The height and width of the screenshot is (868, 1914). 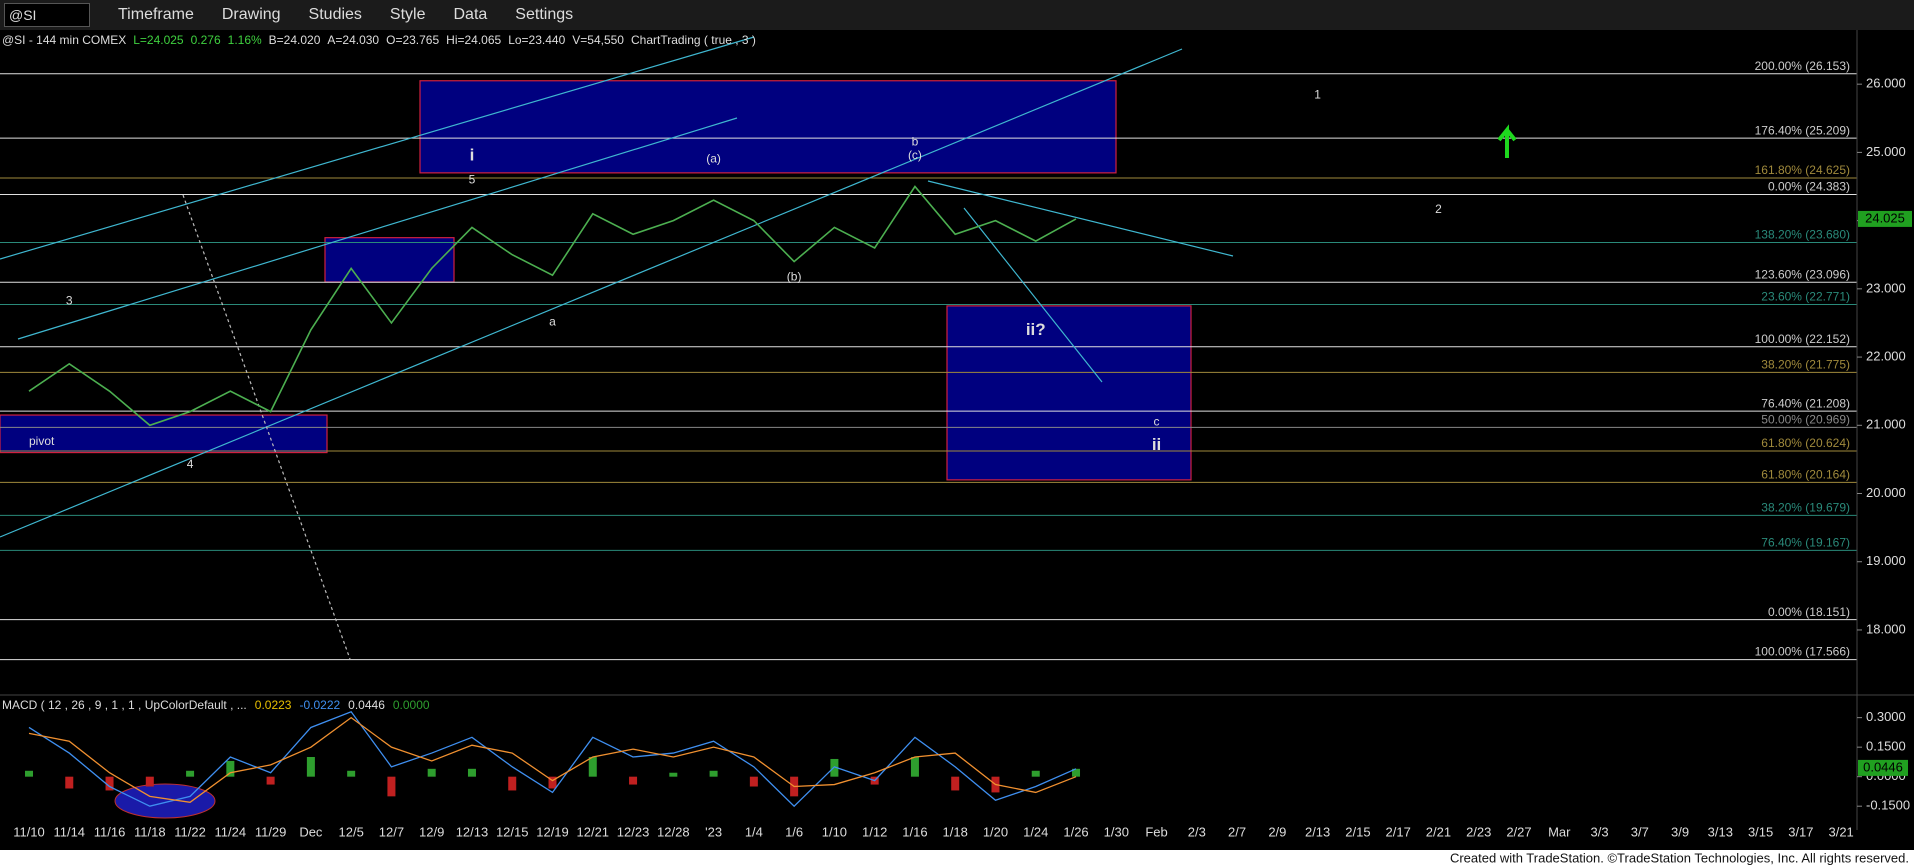 I want to click on level-label: 161.80% (24.625), so click(x=1802, y=170).